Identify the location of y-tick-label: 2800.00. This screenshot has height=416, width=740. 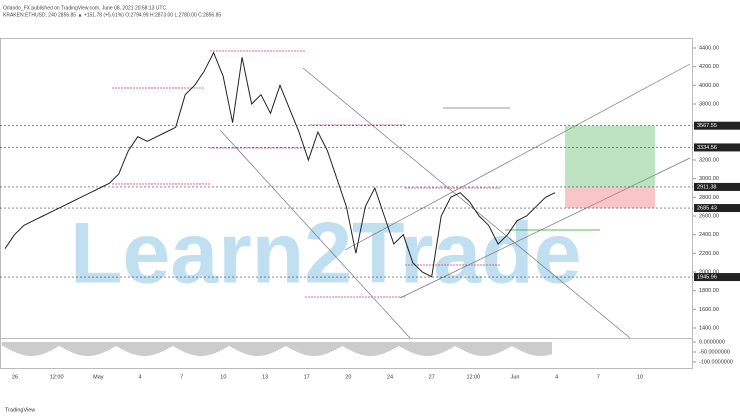
(709, 198).